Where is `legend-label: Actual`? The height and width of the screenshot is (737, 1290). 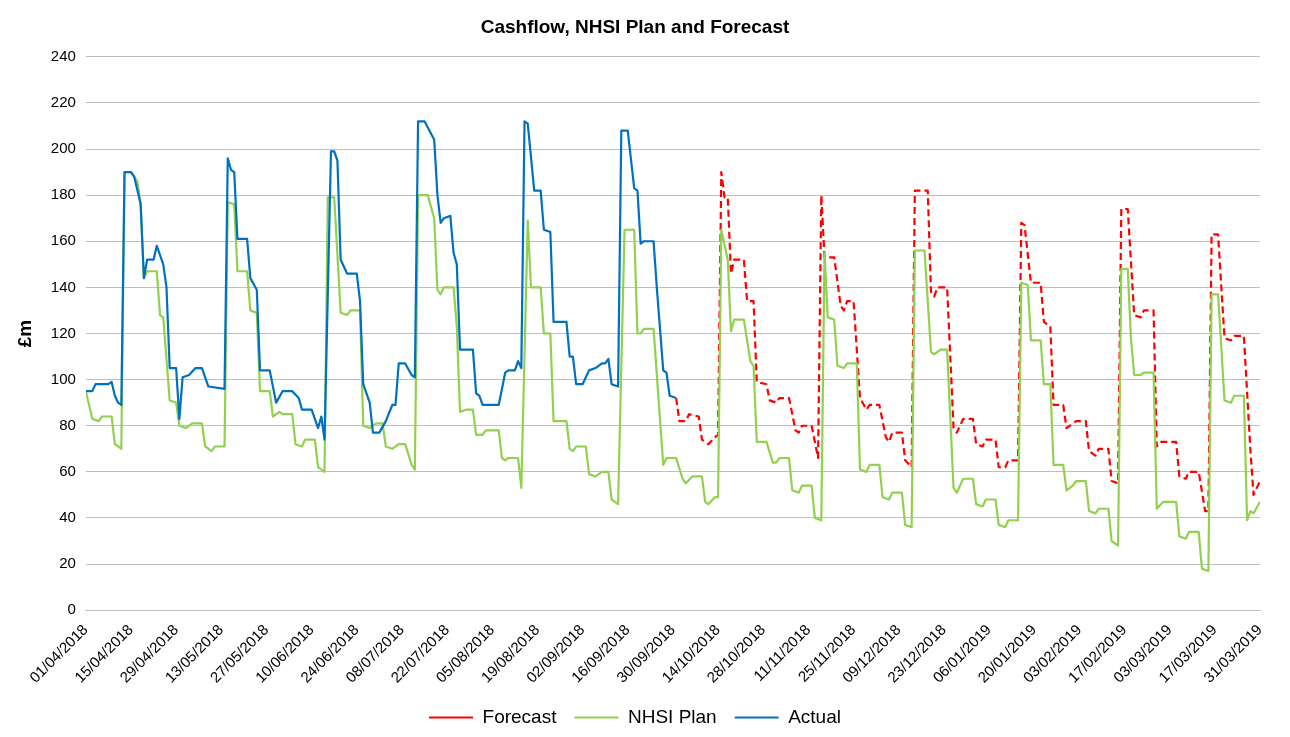 legend-label: Actual is located at coordinates (814, 716).